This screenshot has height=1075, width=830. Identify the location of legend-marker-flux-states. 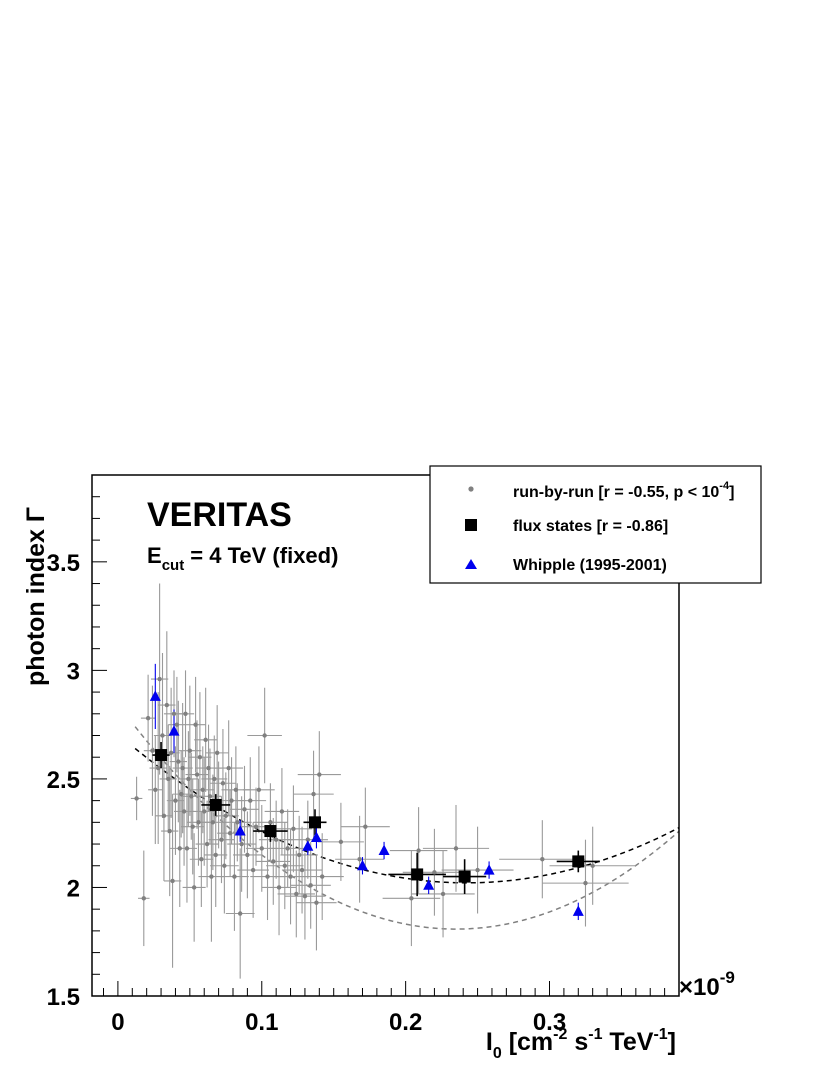
(471, 525).